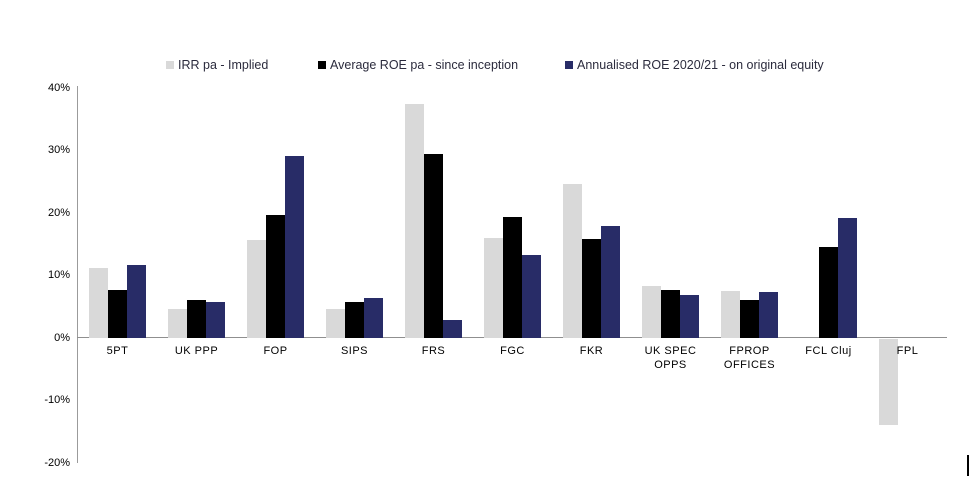 Image resolution: width=972 pixels, height=482 pixels. I want to click on x-category-label: FKR, so click(591, 351).